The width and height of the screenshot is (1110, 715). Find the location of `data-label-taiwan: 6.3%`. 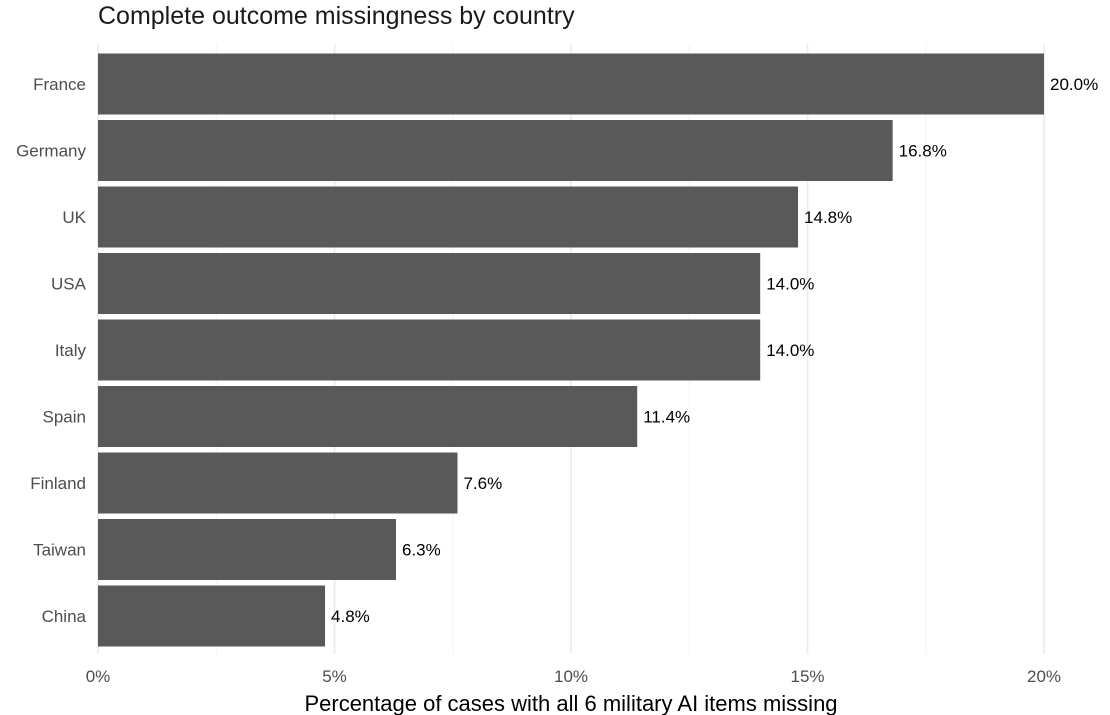

data-label-taiwan: 6.3% is located at coordinates (421, 550).